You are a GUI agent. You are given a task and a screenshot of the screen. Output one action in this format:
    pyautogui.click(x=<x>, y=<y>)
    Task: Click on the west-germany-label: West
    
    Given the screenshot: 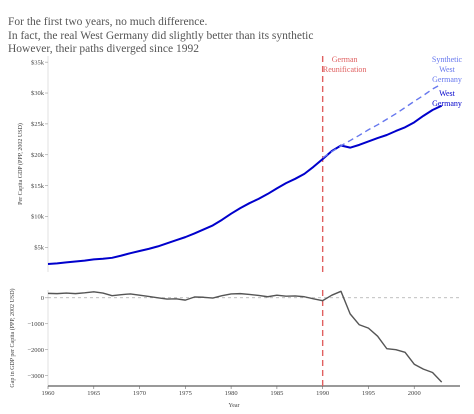 What is the action you would take?
    pyautogui.click(x=447, y=93)
    